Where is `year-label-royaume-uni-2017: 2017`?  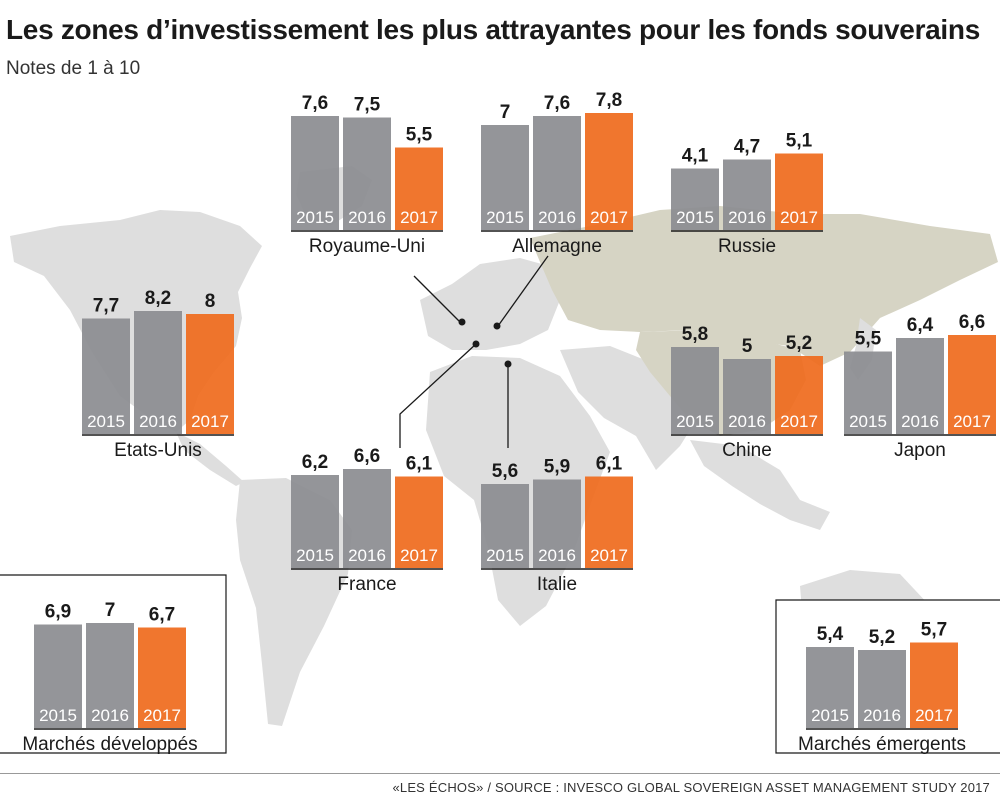 year-label-royaume-uni-2017: 2017 is located at coordinates (419, 217).